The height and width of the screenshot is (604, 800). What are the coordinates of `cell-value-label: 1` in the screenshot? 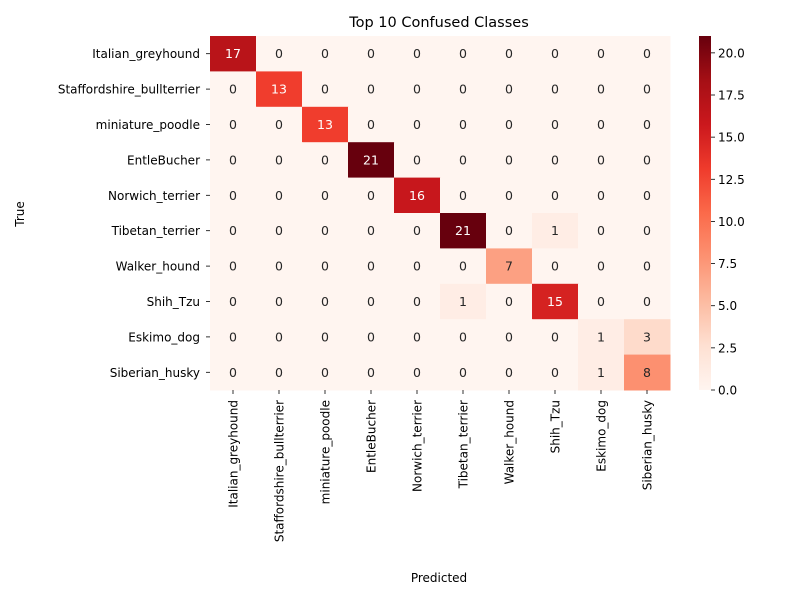 It's located at (555, 230).